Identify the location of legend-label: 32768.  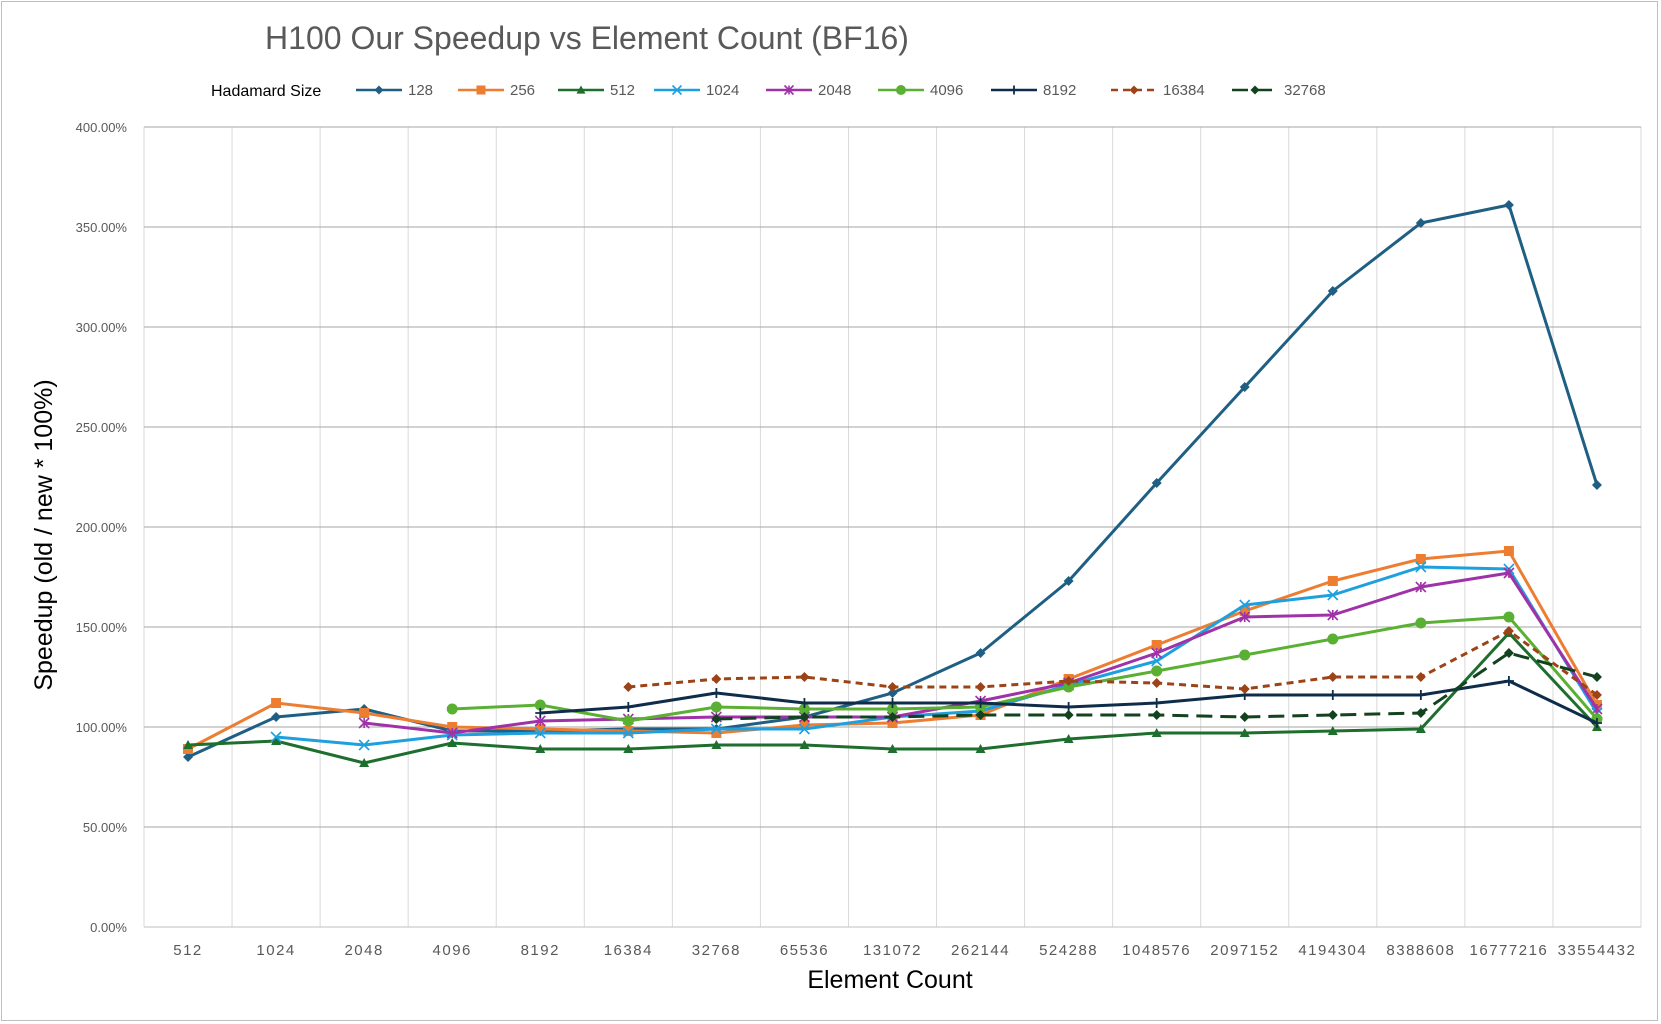
(1305, 90).